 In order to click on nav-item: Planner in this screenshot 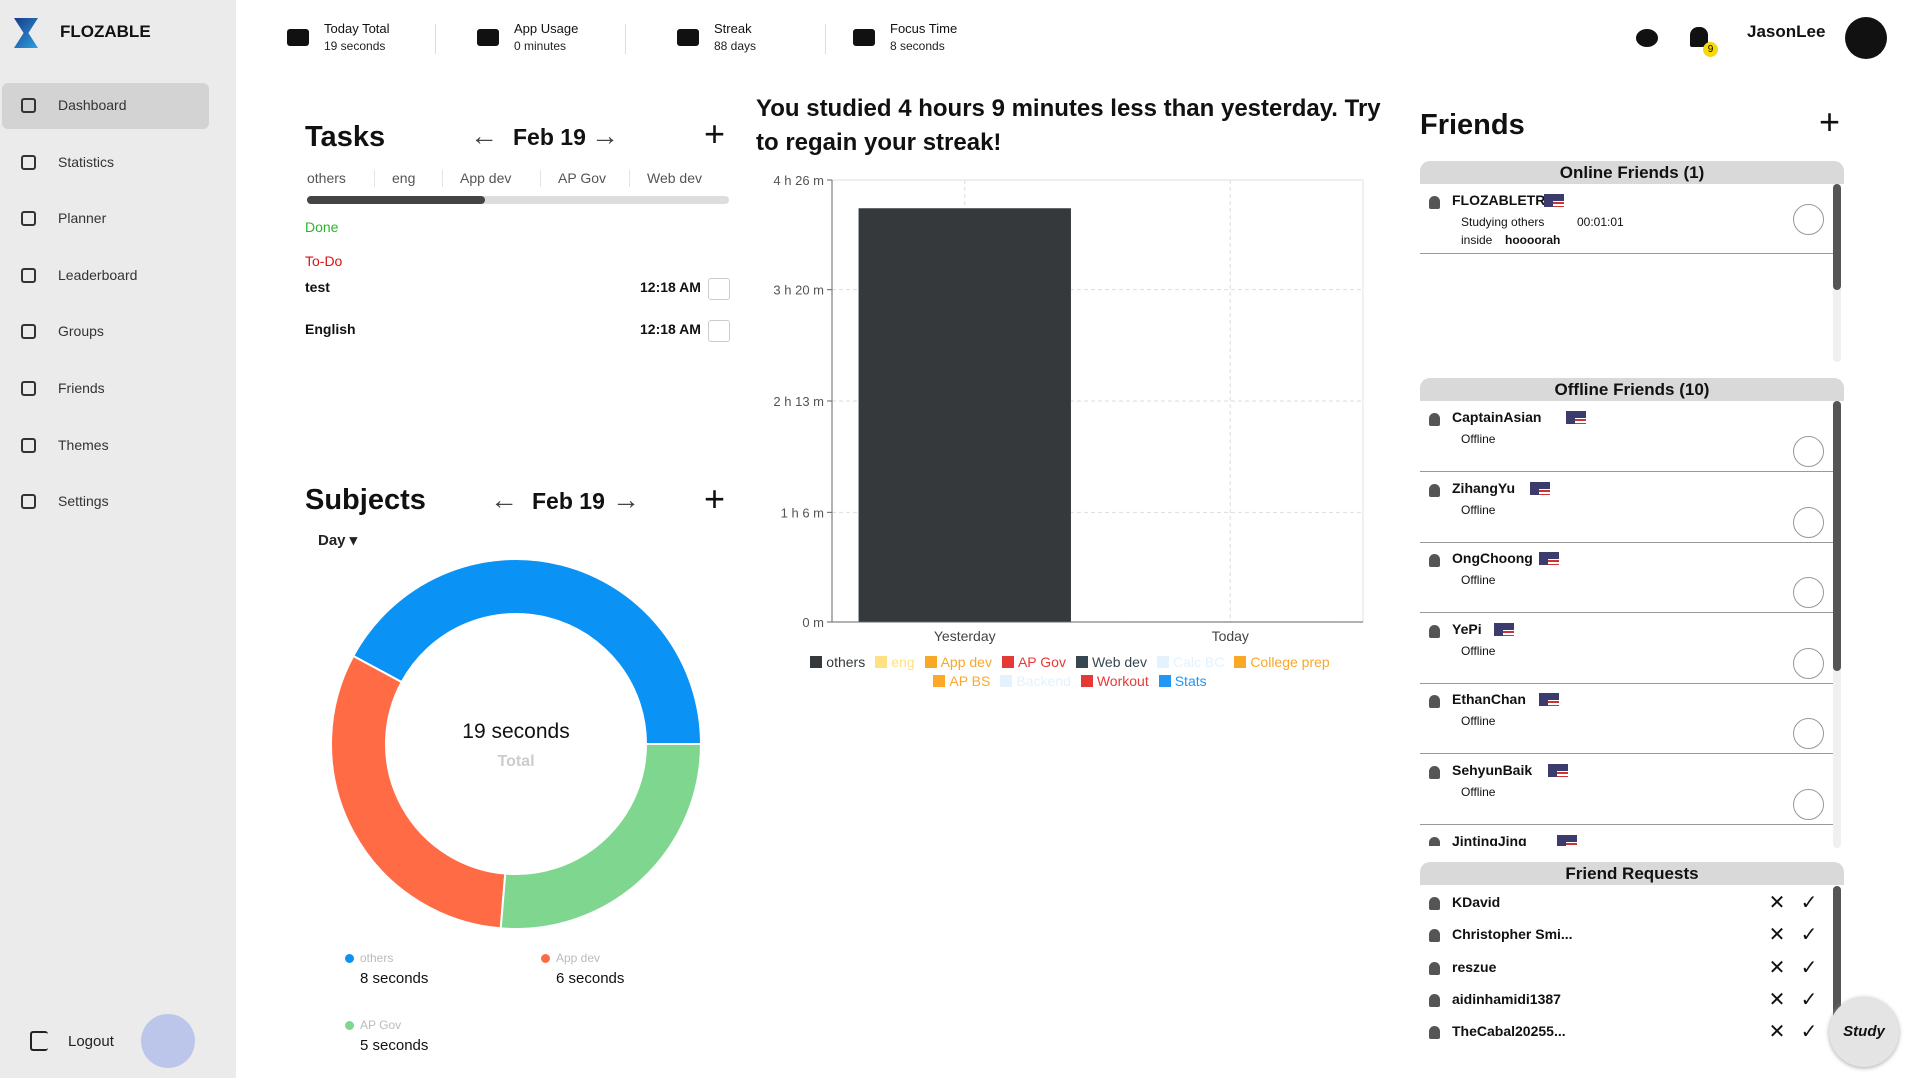, I will do `click(82, 218)`.